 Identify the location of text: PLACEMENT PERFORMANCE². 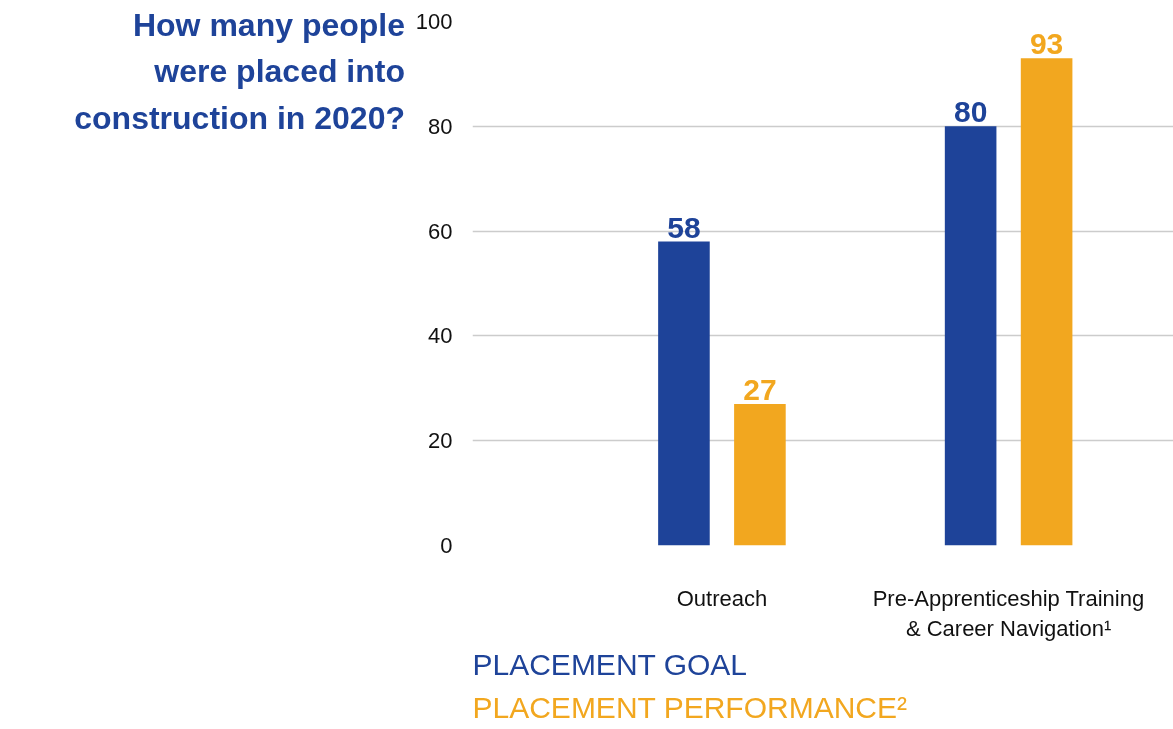
(690, 707).